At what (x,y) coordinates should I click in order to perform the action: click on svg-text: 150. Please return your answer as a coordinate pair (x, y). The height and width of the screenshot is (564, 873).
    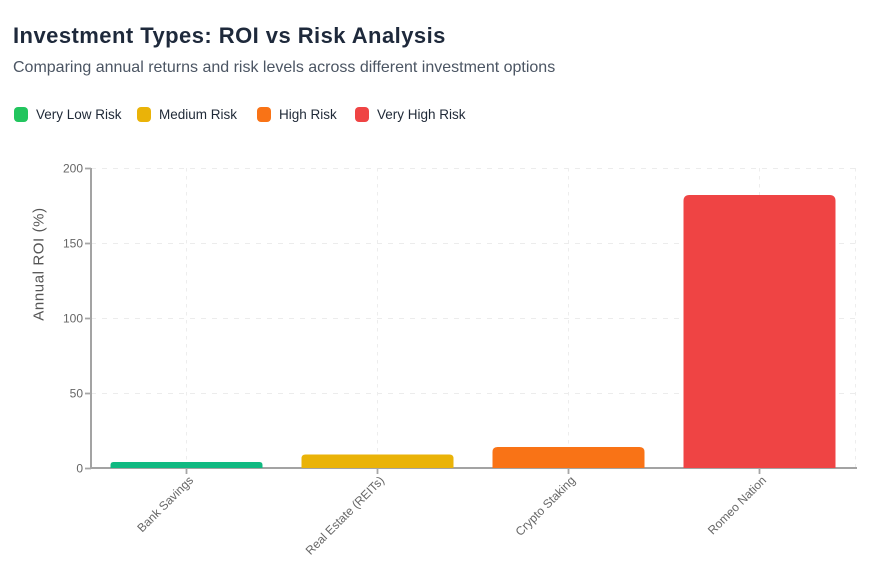
    Looking at the image, I should click on (73, 244).